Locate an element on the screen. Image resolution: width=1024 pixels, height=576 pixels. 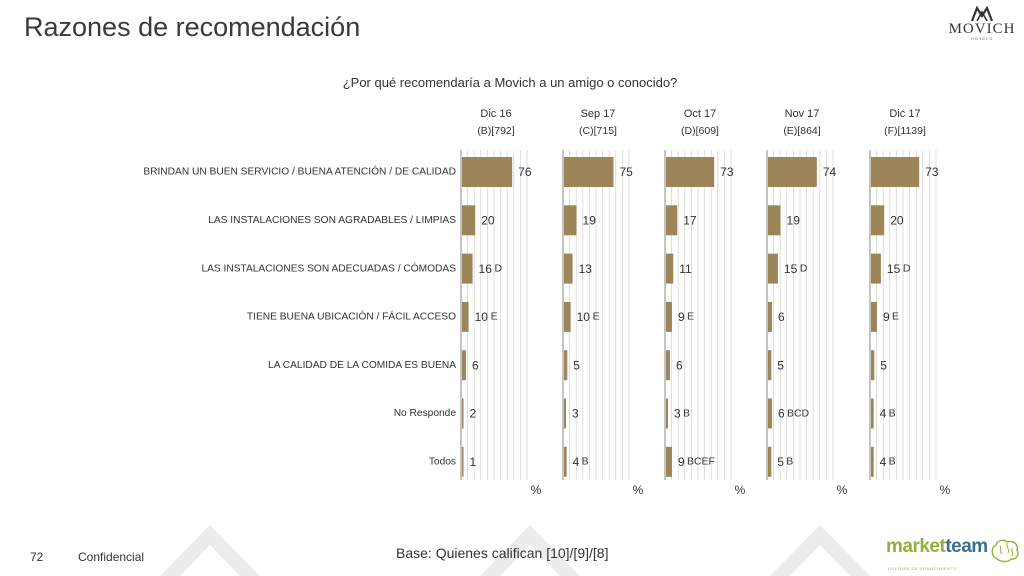
bar-value-label: 17 is located at coordinates (690, 220).